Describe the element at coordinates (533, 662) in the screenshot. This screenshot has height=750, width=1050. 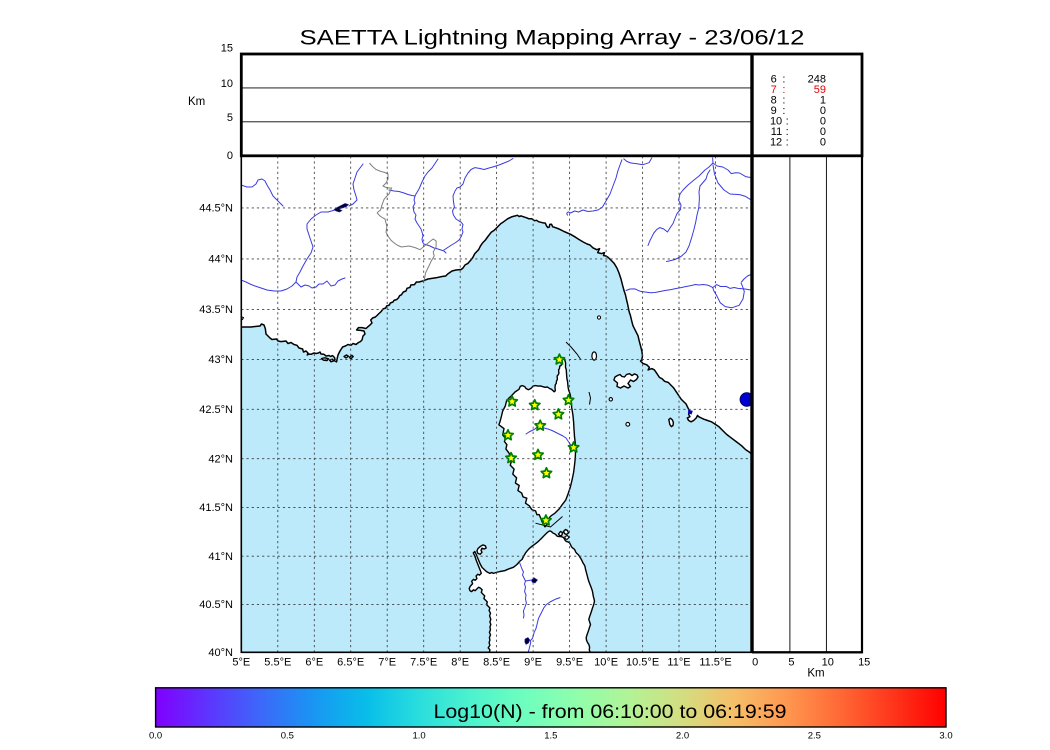
I see `svg-text: 9°E` at that location.